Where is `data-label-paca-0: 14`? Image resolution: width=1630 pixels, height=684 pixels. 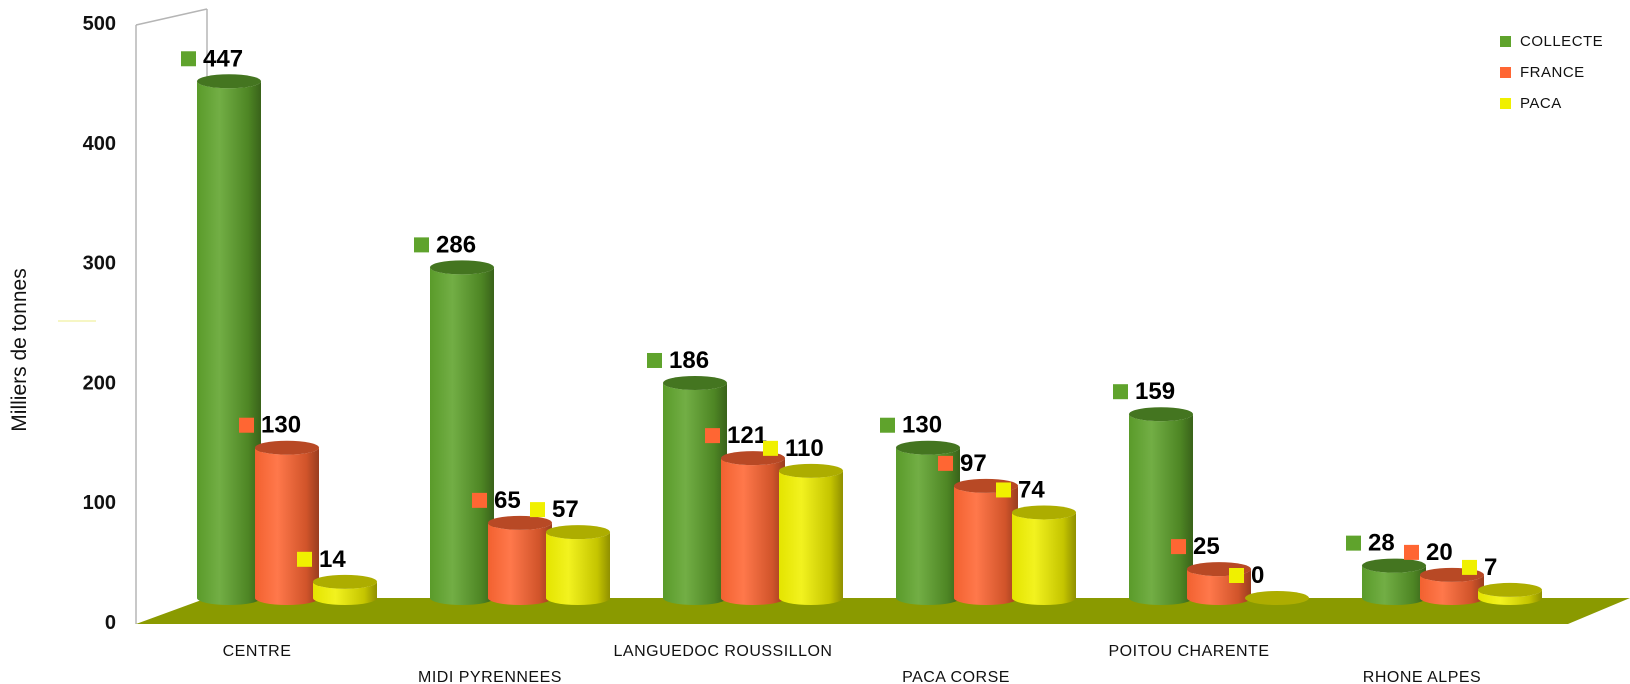
data-label-paca-0: 14 is located at coordinates (332, 559).